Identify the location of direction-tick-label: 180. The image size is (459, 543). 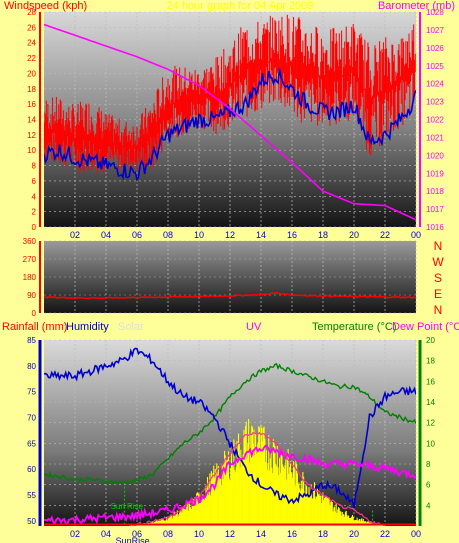
(30, 277).